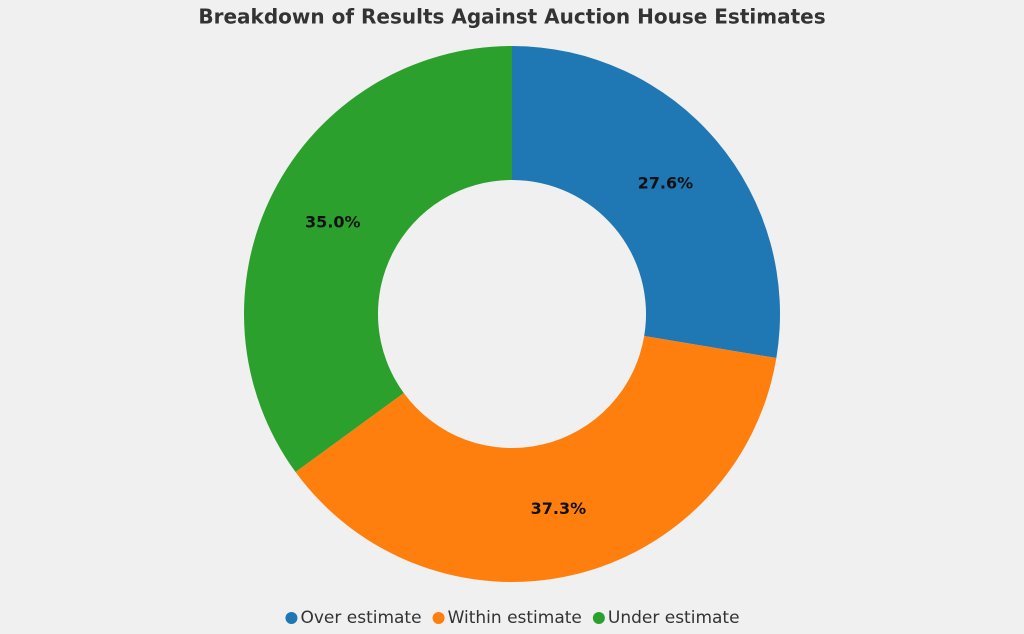  I want to click on legend-label: Under estimate, so click(674, 618).